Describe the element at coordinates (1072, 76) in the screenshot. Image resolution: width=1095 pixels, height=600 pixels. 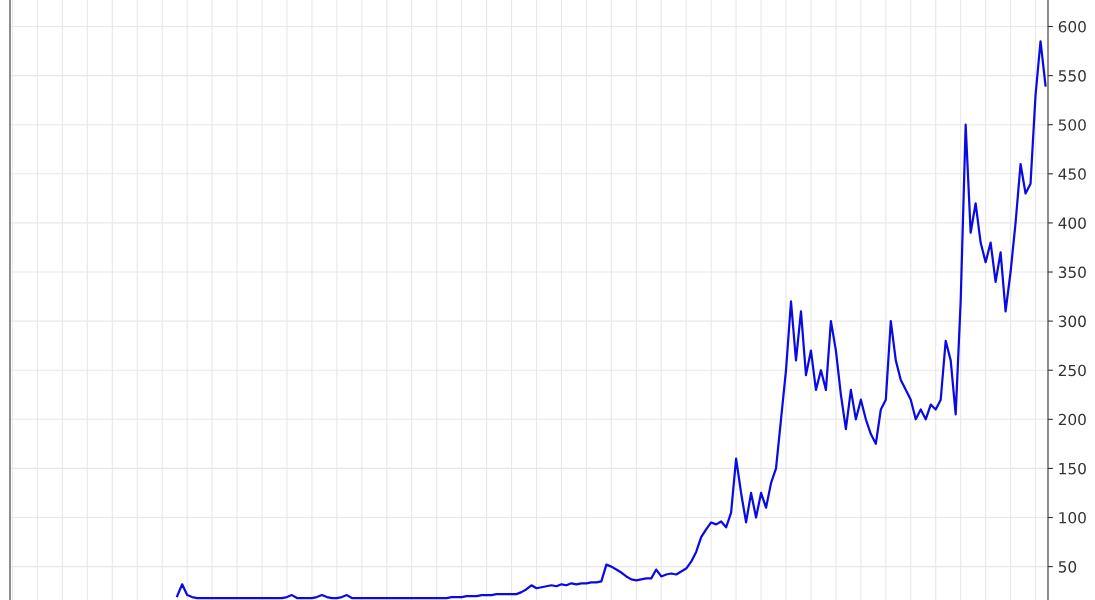
I see `y-tick-label: 550` at that location.